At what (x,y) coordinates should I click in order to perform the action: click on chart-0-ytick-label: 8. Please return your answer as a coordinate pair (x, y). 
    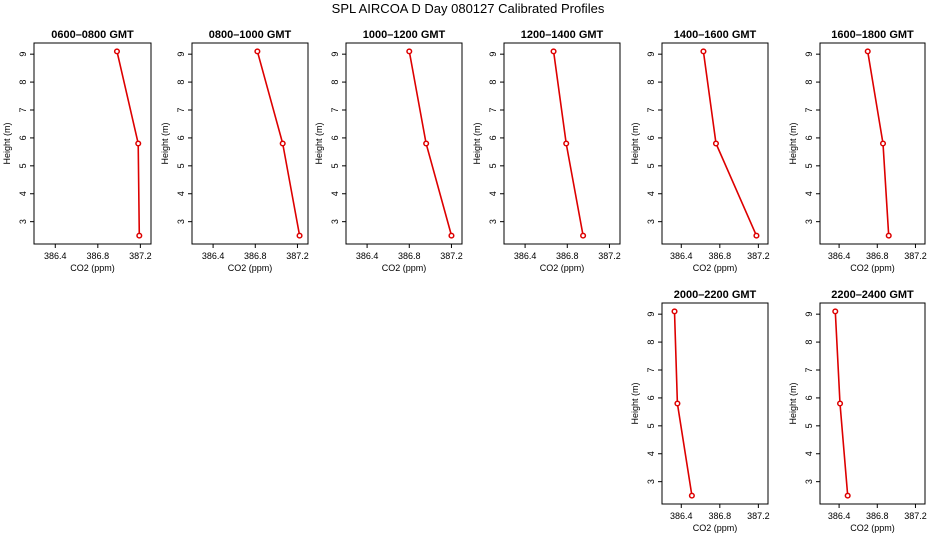
    Looking at the image, I should click on (23, 82).